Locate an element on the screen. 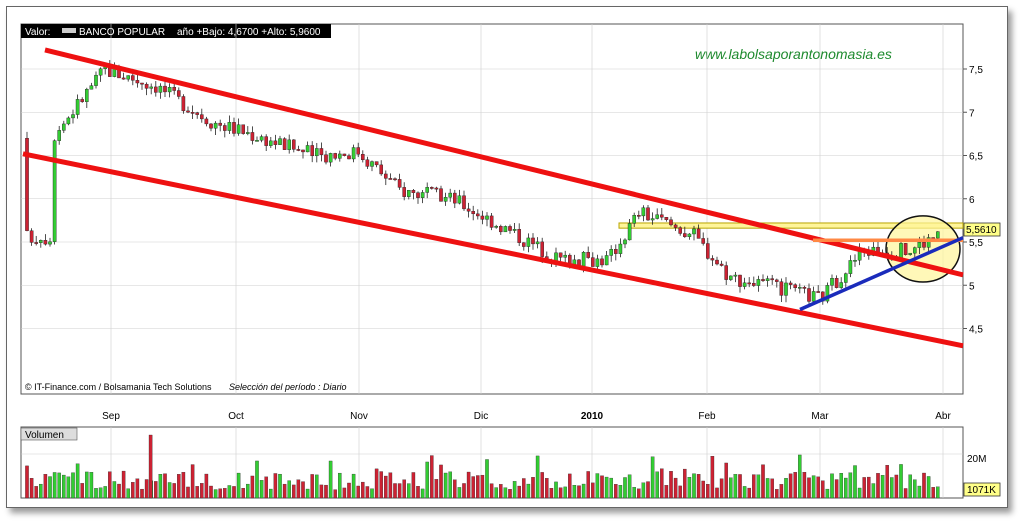  x-tick-label: Oct is located at coordinates (236, 416).